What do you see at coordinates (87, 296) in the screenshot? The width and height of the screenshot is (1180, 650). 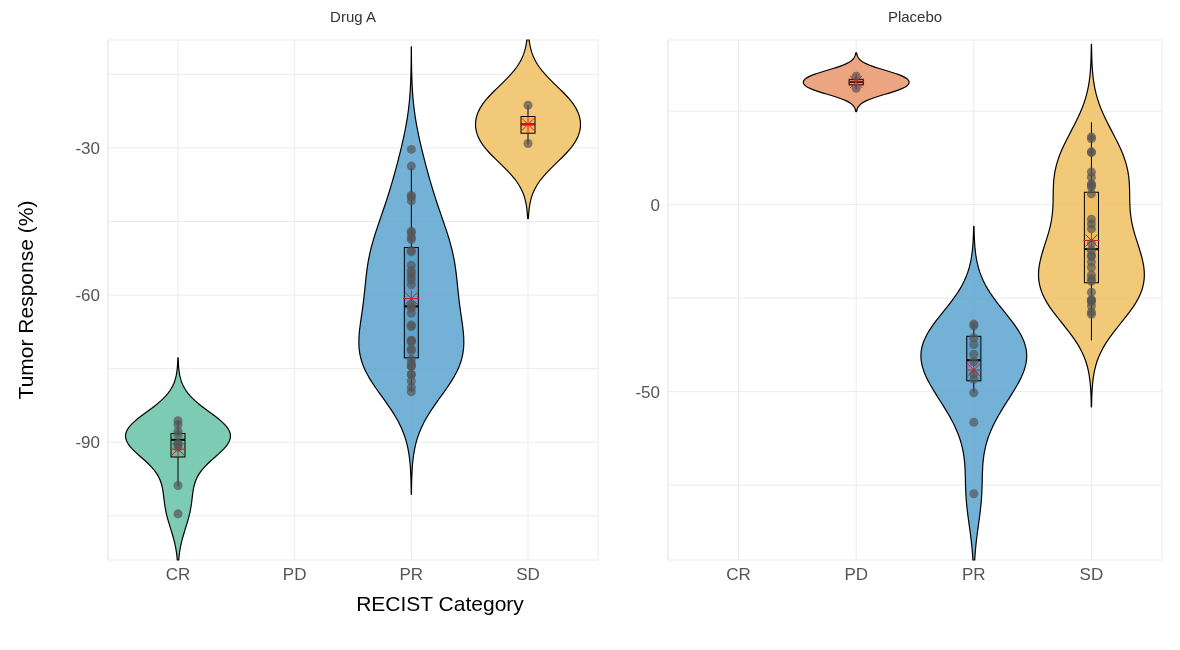 I see `y-tick-label: -60` at bounding box center [87, 296].